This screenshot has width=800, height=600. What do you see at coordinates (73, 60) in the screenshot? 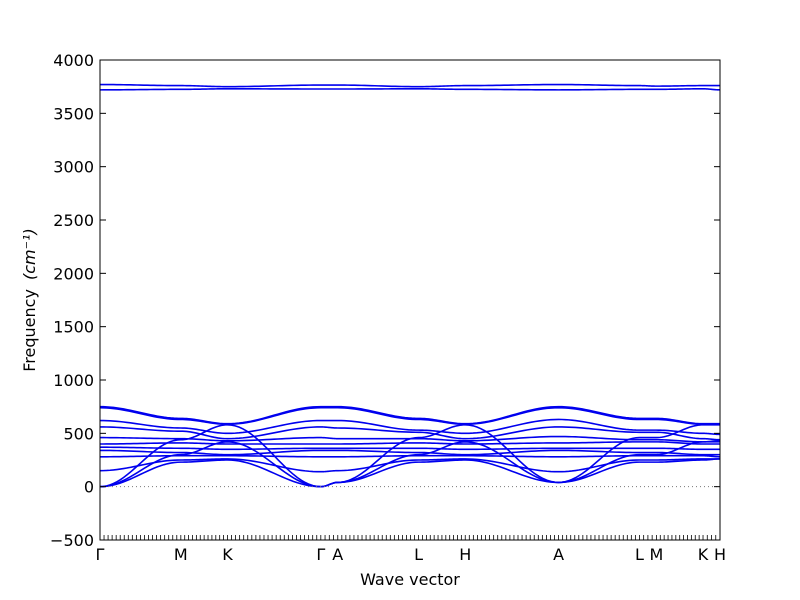
I see `y-tick-label: 4000` at bounding box center [73, 60].